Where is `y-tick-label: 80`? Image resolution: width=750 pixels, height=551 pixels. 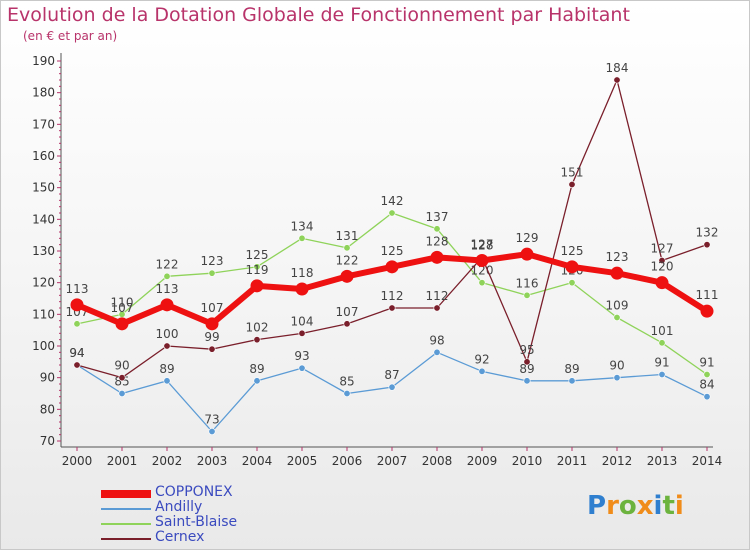 y-tick-label: 80 is located at coordinates (47, 409).